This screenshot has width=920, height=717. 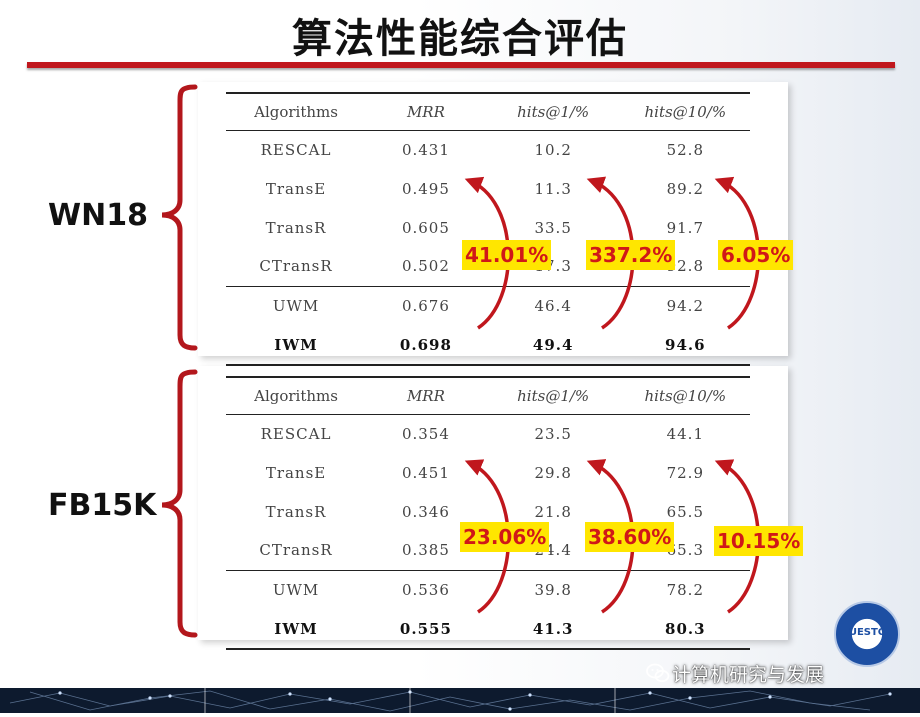 I want to click on cell-mrr: 0.698, so click(x=426, y=346).